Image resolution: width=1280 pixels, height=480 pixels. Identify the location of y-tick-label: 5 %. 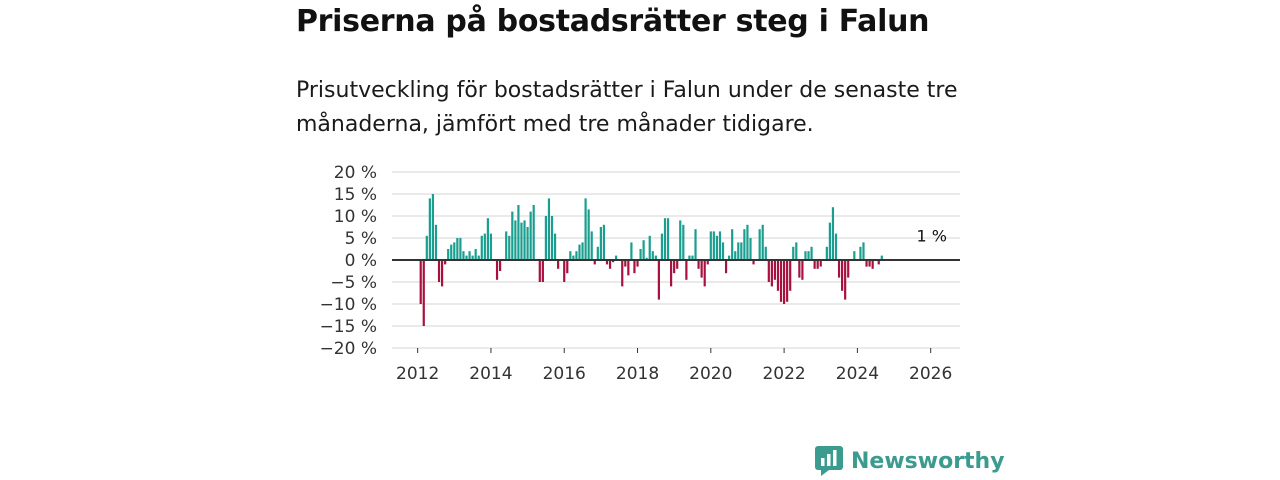
(361, 239).